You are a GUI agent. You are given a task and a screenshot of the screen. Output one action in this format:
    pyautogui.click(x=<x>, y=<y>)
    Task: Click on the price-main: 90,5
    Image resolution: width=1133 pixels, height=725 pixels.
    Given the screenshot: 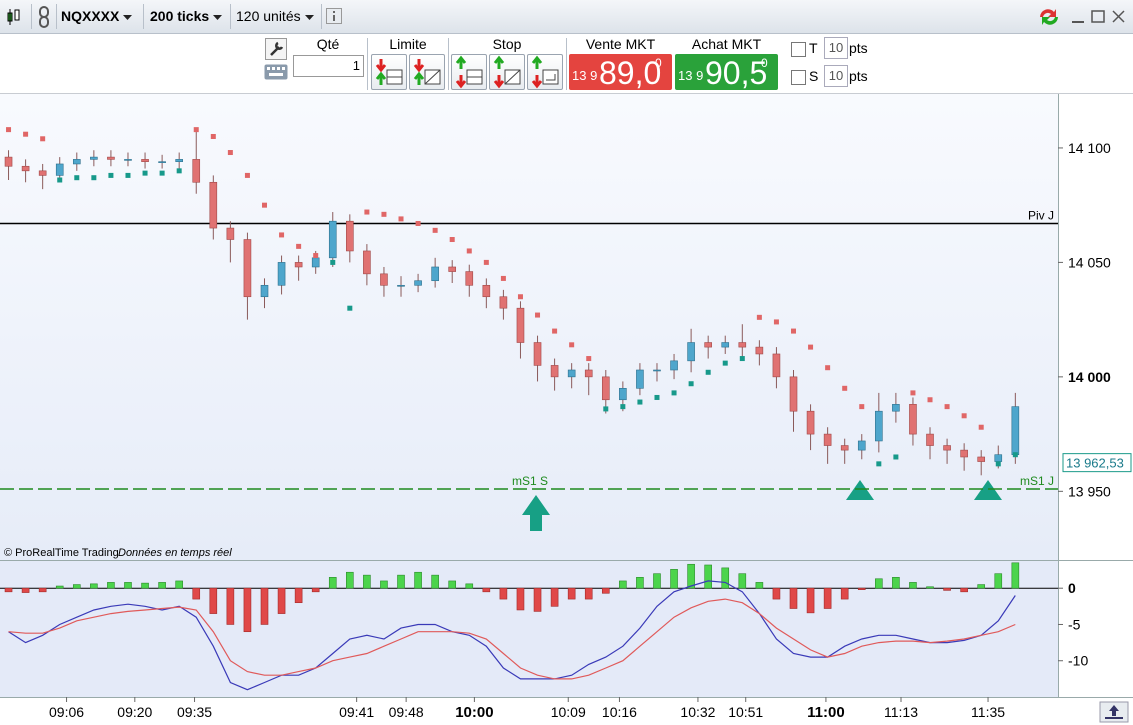 What is the action you would take?
    pyautogui.click(x=736, y=73)
    